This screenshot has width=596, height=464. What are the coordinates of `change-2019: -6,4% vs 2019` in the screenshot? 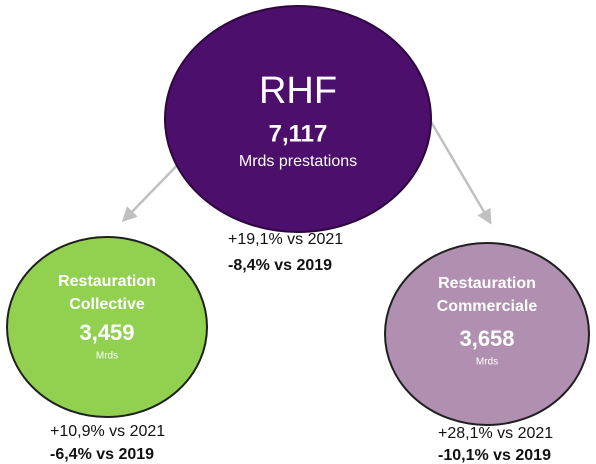 It's located at (102, 454).